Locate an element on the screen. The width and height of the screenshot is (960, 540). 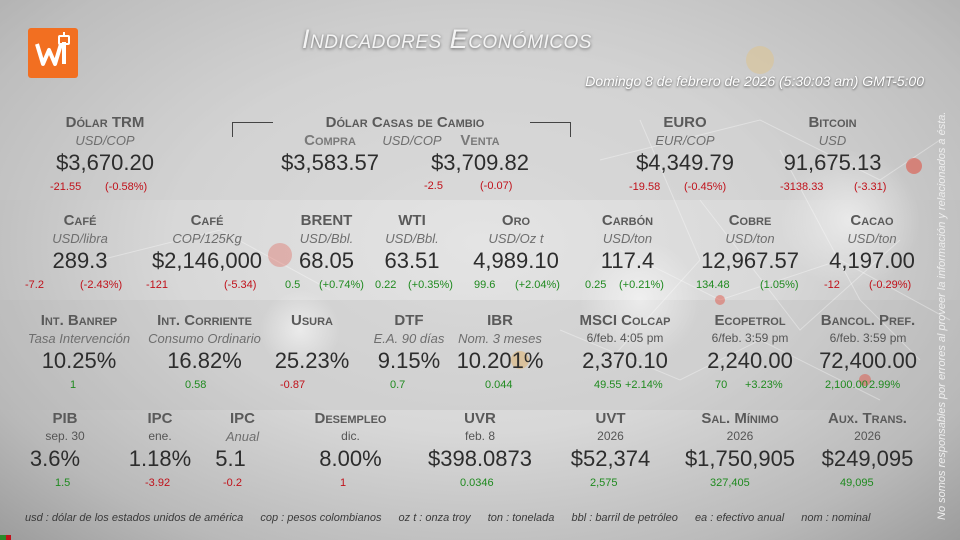
indicator-name: Int. Corriente is located at coordinates (204, 320).